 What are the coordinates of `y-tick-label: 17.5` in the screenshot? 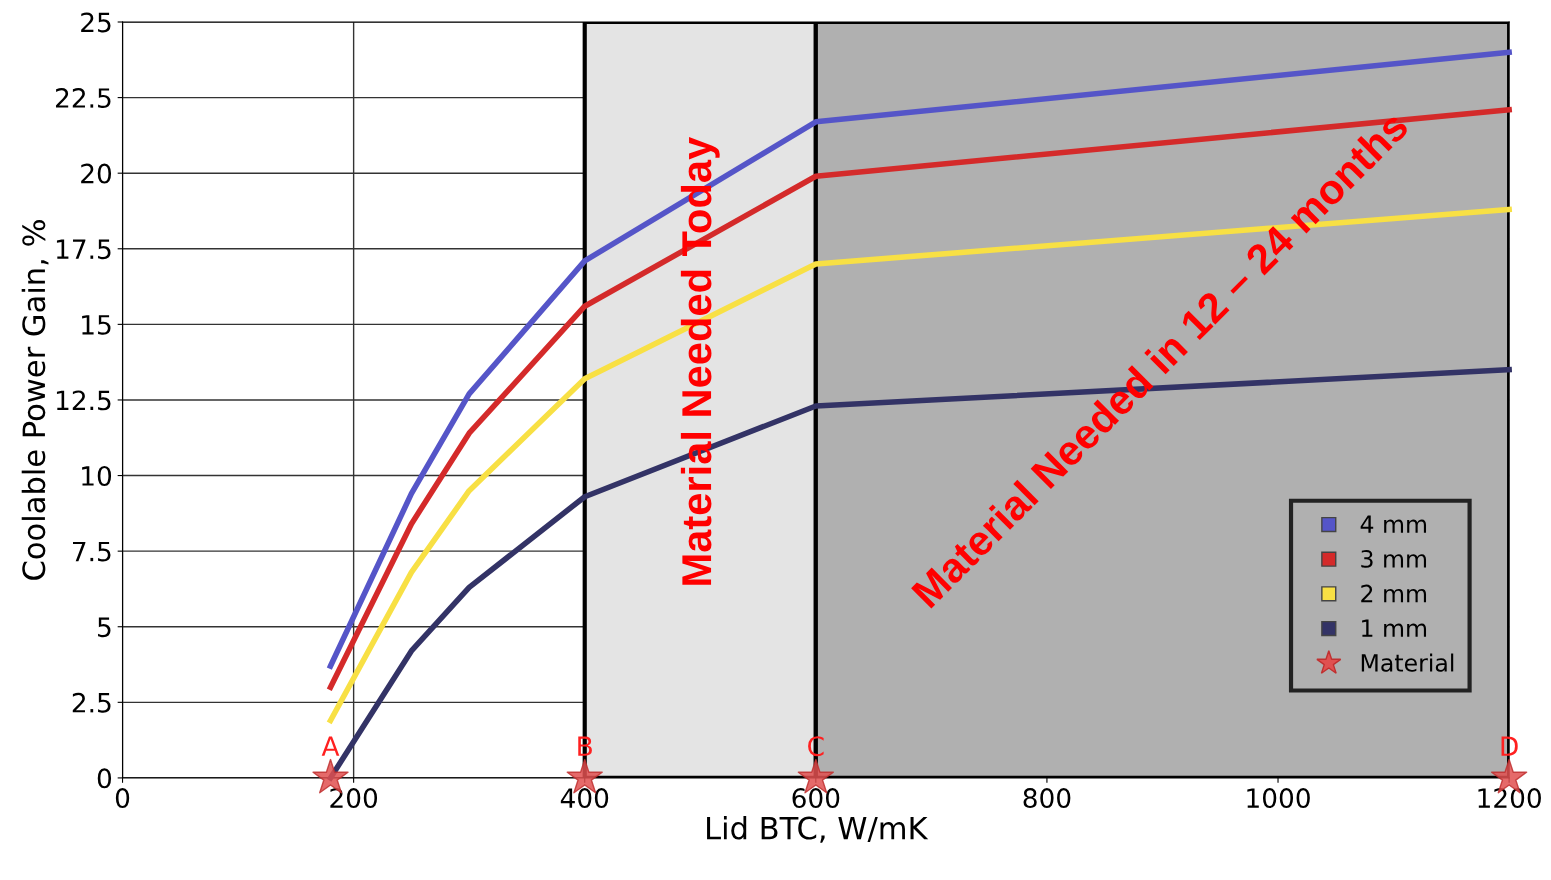 It's located at (83, 249).